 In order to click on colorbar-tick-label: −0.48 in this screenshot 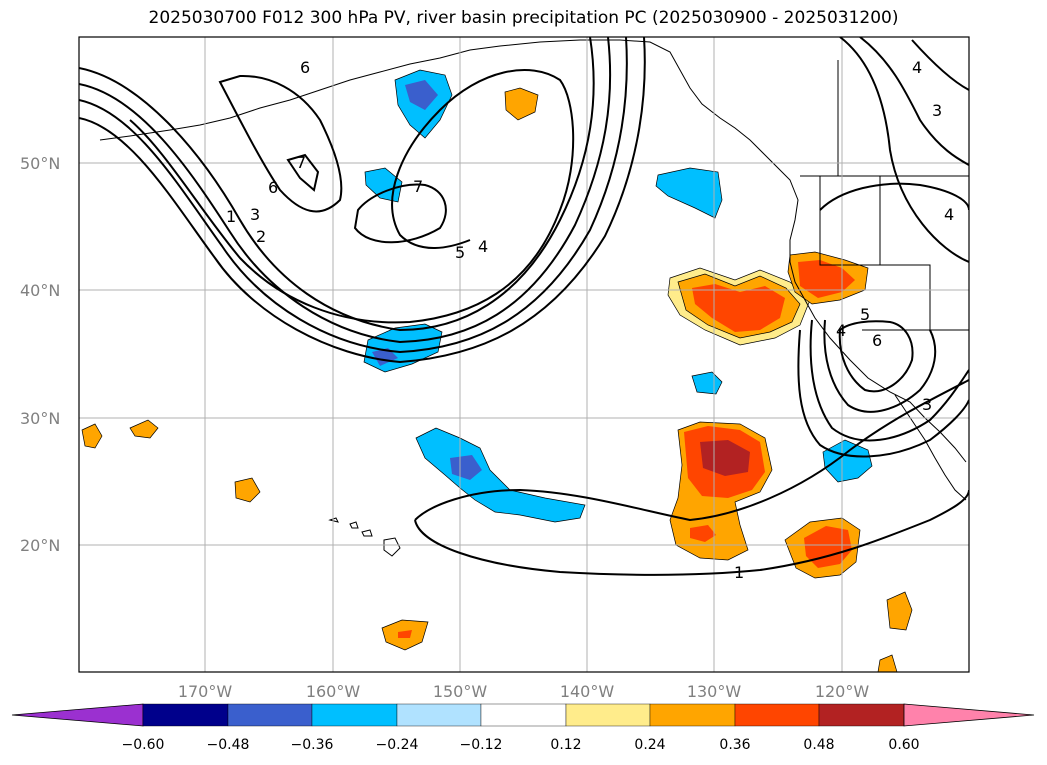, I will do `click(228, 745)`.